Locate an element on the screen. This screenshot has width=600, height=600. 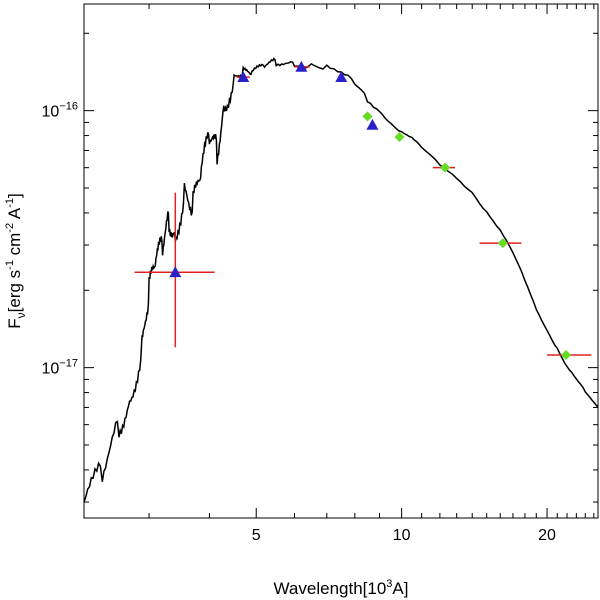
x-tick-label: 10 is located at coordinates (402, 535).